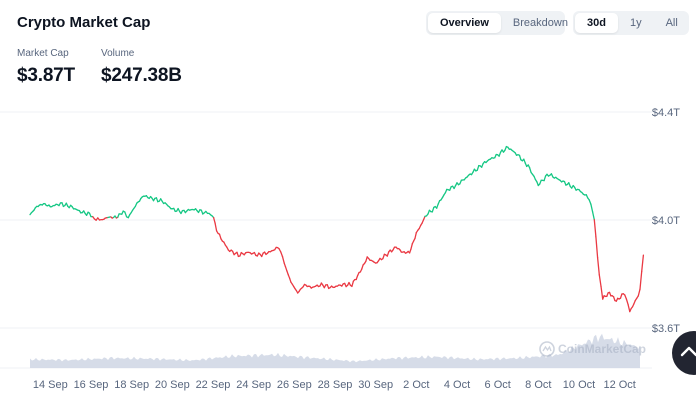 The width and height of the screenshot is (696, 402). What do you see at coordinates (602, 349) in the screenshot?
I see `watermark-text: CoinMarketCap` at bounding box center [602, 349].